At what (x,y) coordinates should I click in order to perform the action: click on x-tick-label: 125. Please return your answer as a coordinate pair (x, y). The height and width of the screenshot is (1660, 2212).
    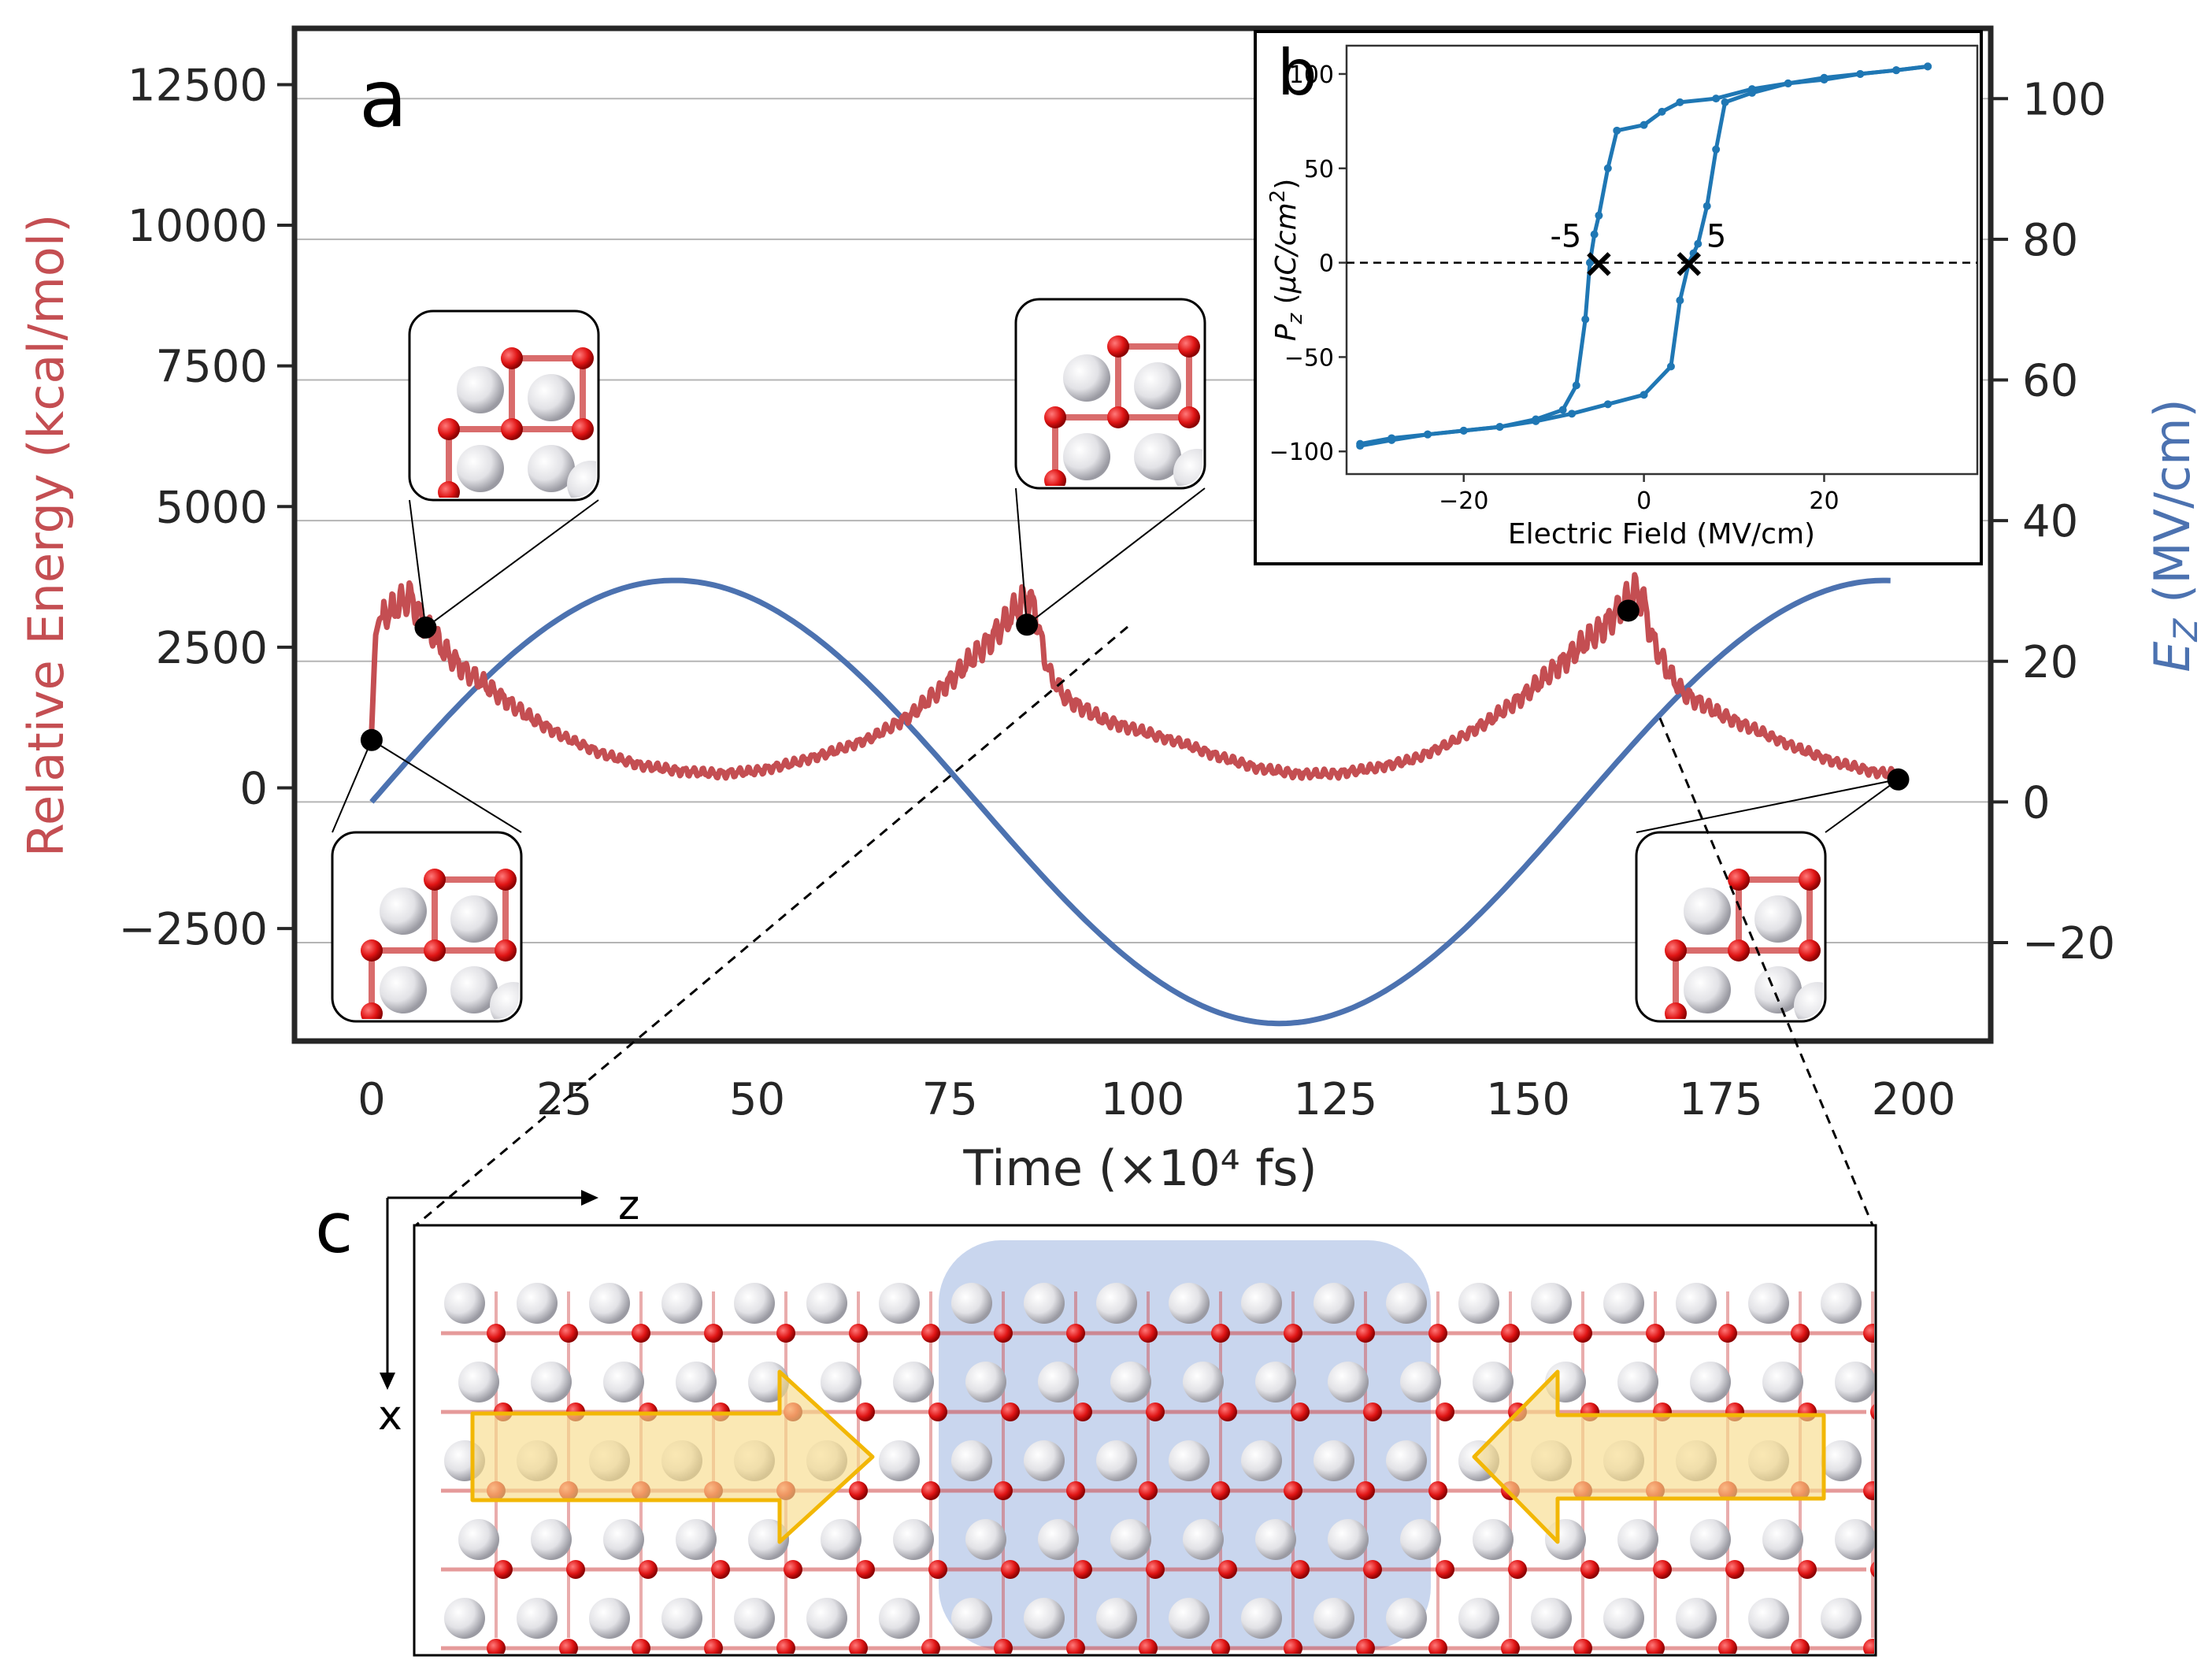
    Looking at the image, I should click on (1335, 1099).